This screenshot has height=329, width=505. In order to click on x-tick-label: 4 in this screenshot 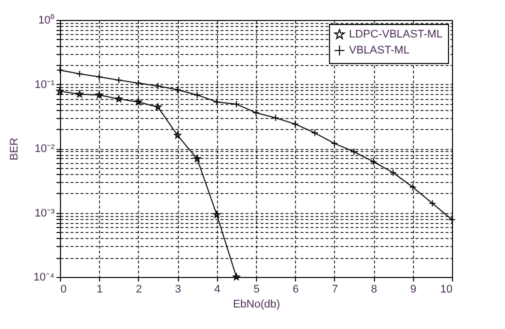, I will do `click(217, 290)`.